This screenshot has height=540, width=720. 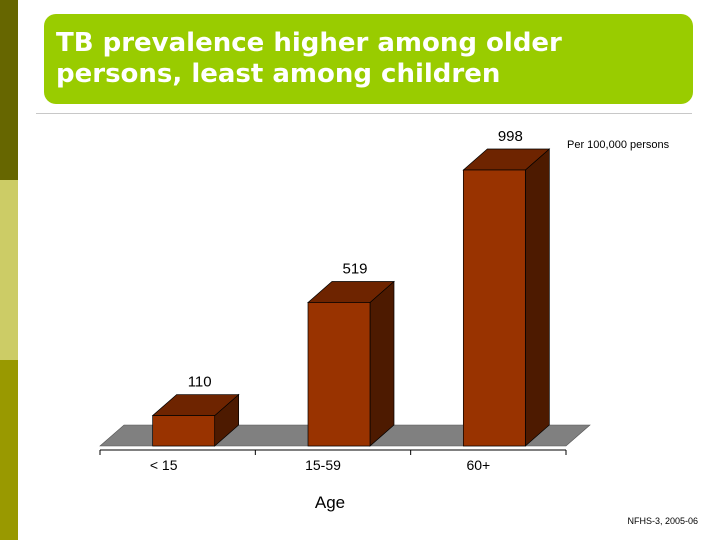 I want to click on unit-note: Per 100,000 persons, so click(x=618, y=145).